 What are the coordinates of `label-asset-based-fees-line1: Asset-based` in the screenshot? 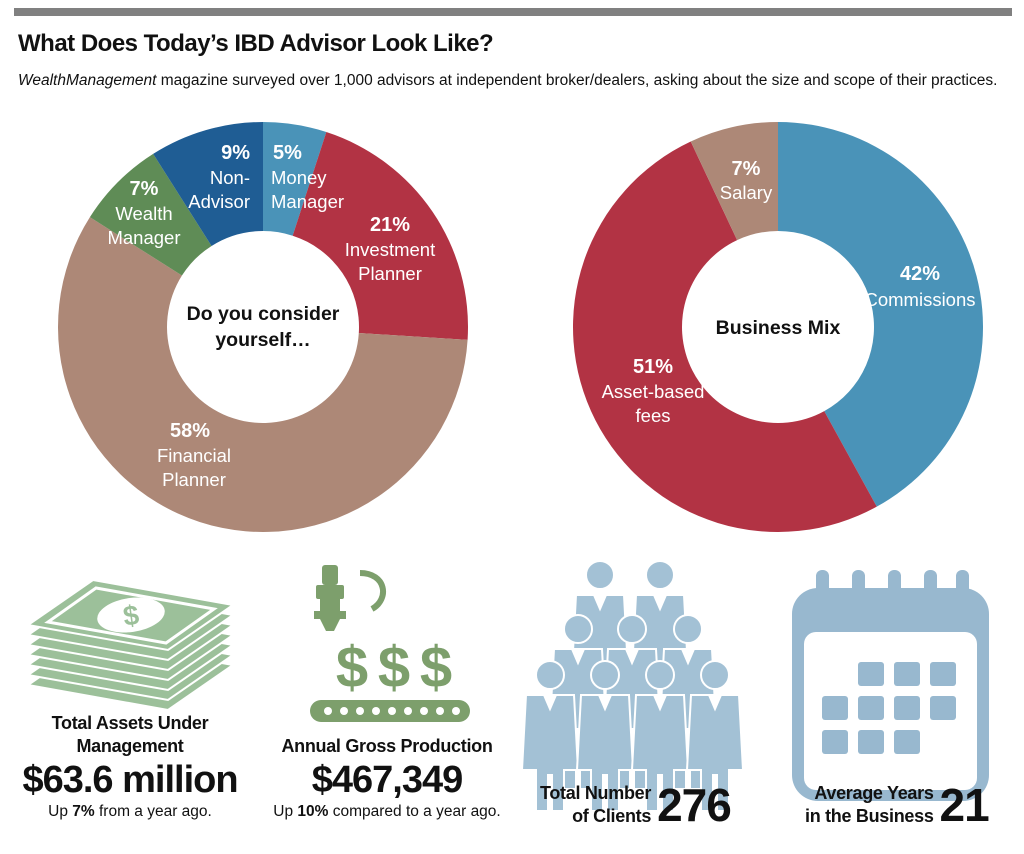 It's located at (653, 391).